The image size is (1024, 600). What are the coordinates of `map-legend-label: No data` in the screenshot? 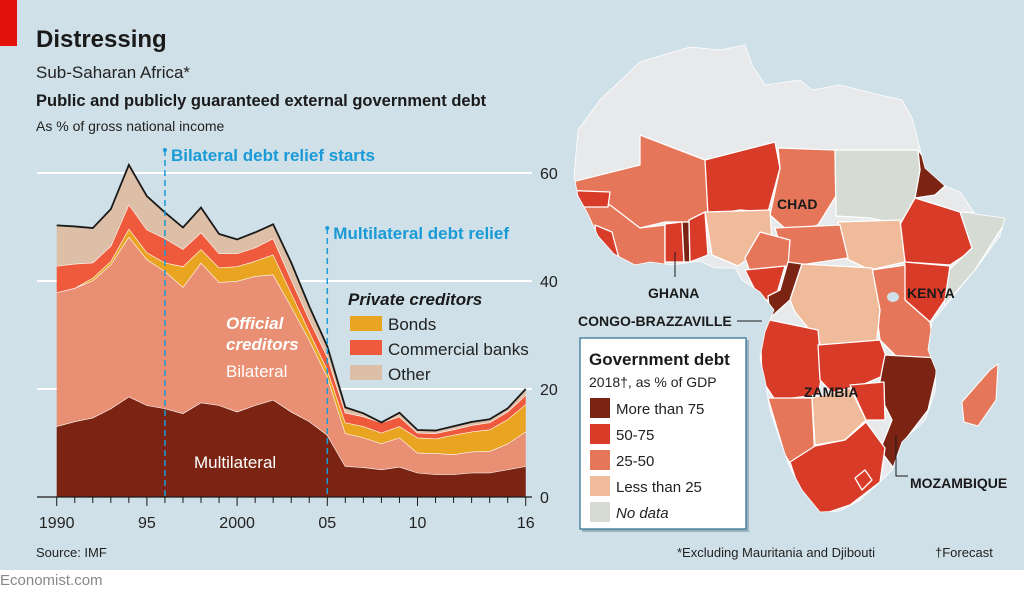 It's located at (642, 513).